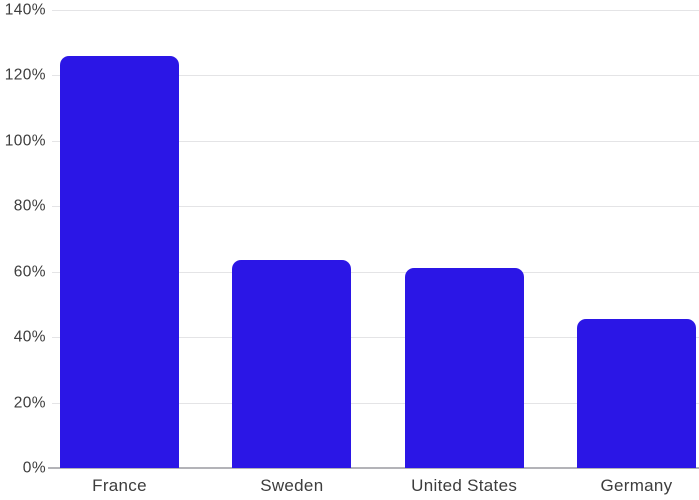  What do you see at coordinates (25, 141) in the screenshot?
I see `y-axis-tick-label: 100%` at bounding box center [25, 141].